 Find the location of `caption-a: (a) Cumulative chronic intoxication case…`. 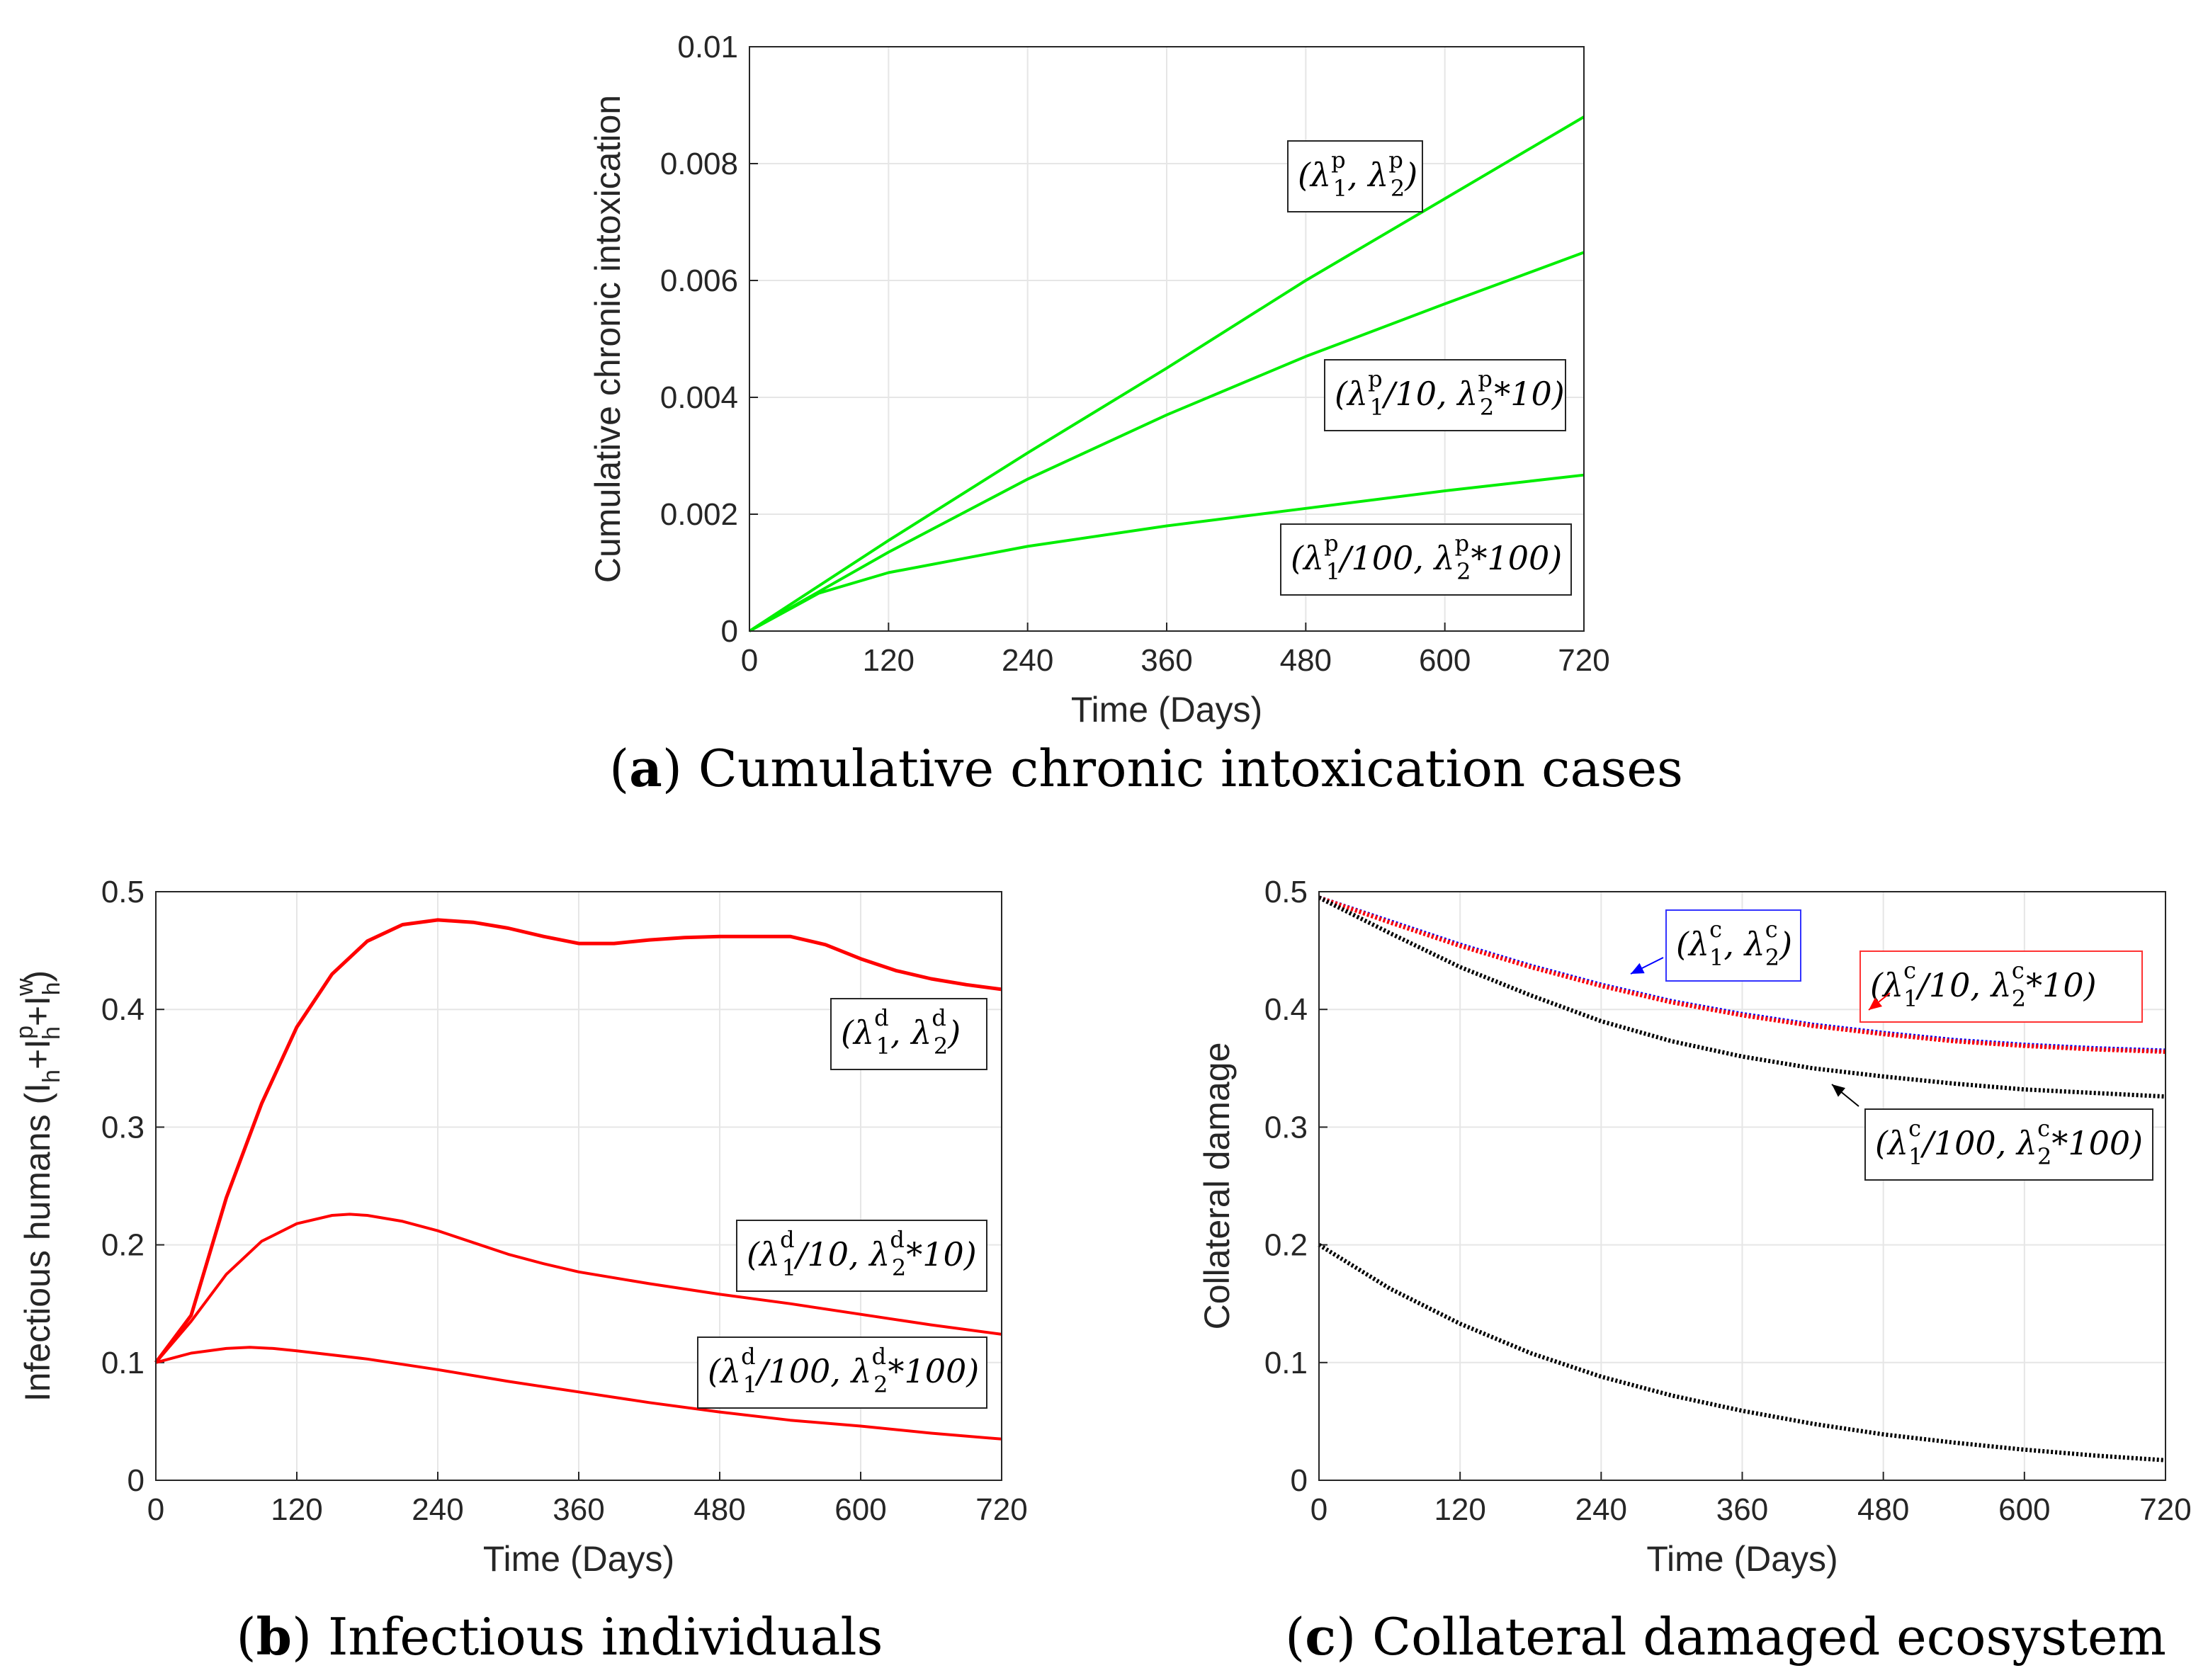

caption-a: (a) Cumulative chronic intoxication case… is located at coordinates (1146, 768).